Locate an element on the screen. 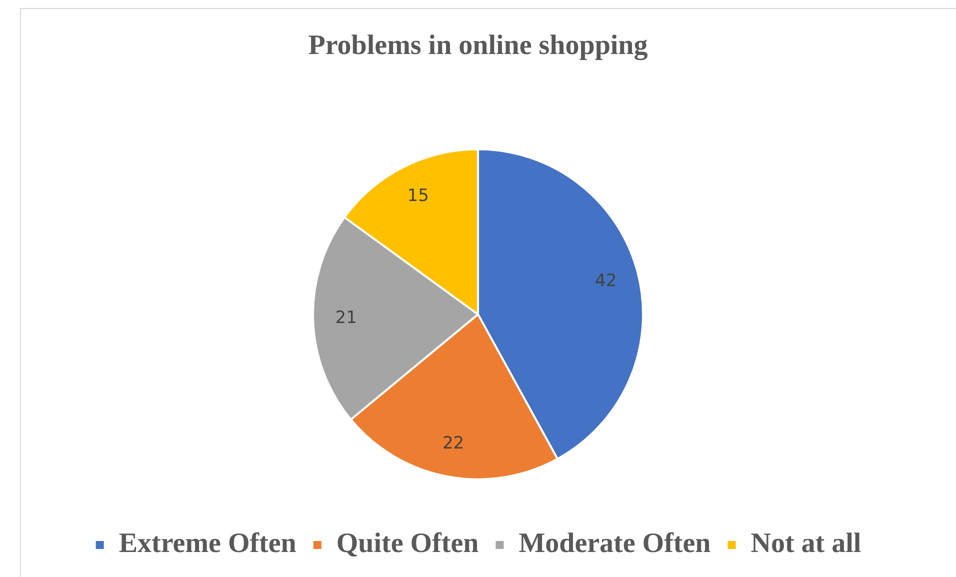  data-label: 42 is located at coordinates (606, 280).